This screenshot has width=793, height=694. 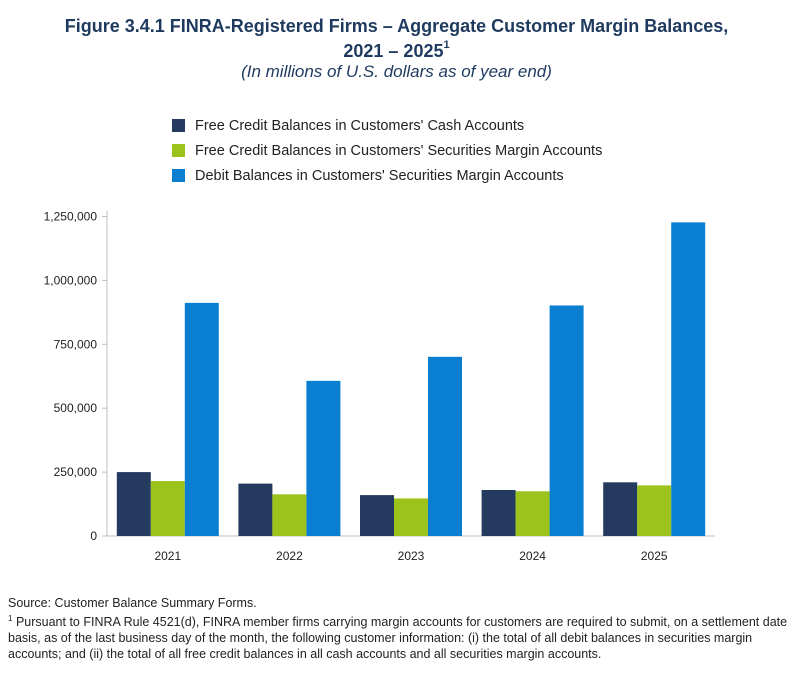 I want to click on legend-swatch-cash, so click(x=178, y=125).